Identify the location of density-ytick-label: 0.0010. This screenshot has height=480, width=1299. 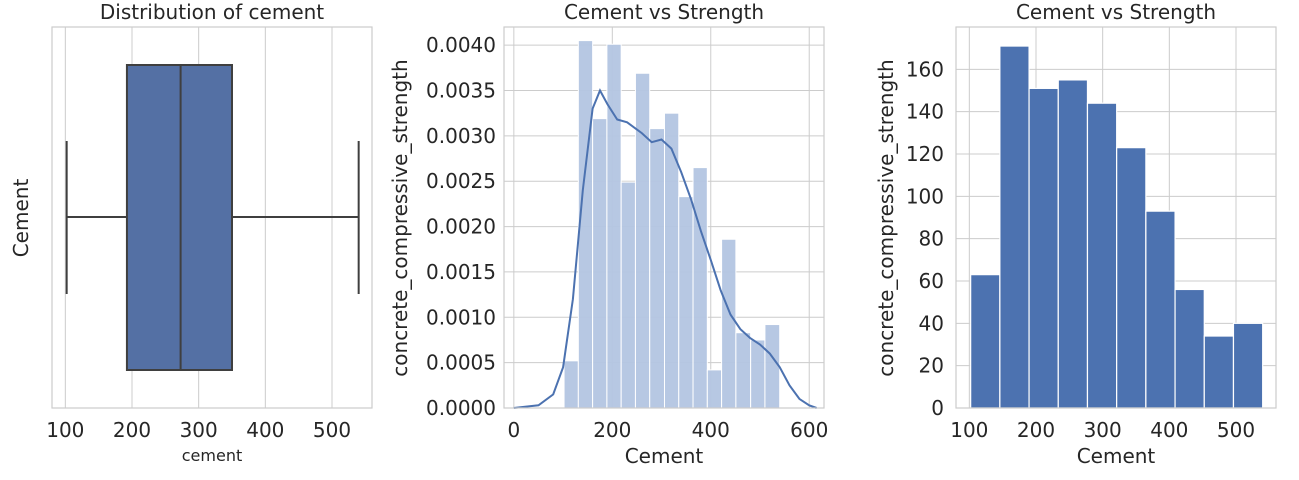
(461, 317).